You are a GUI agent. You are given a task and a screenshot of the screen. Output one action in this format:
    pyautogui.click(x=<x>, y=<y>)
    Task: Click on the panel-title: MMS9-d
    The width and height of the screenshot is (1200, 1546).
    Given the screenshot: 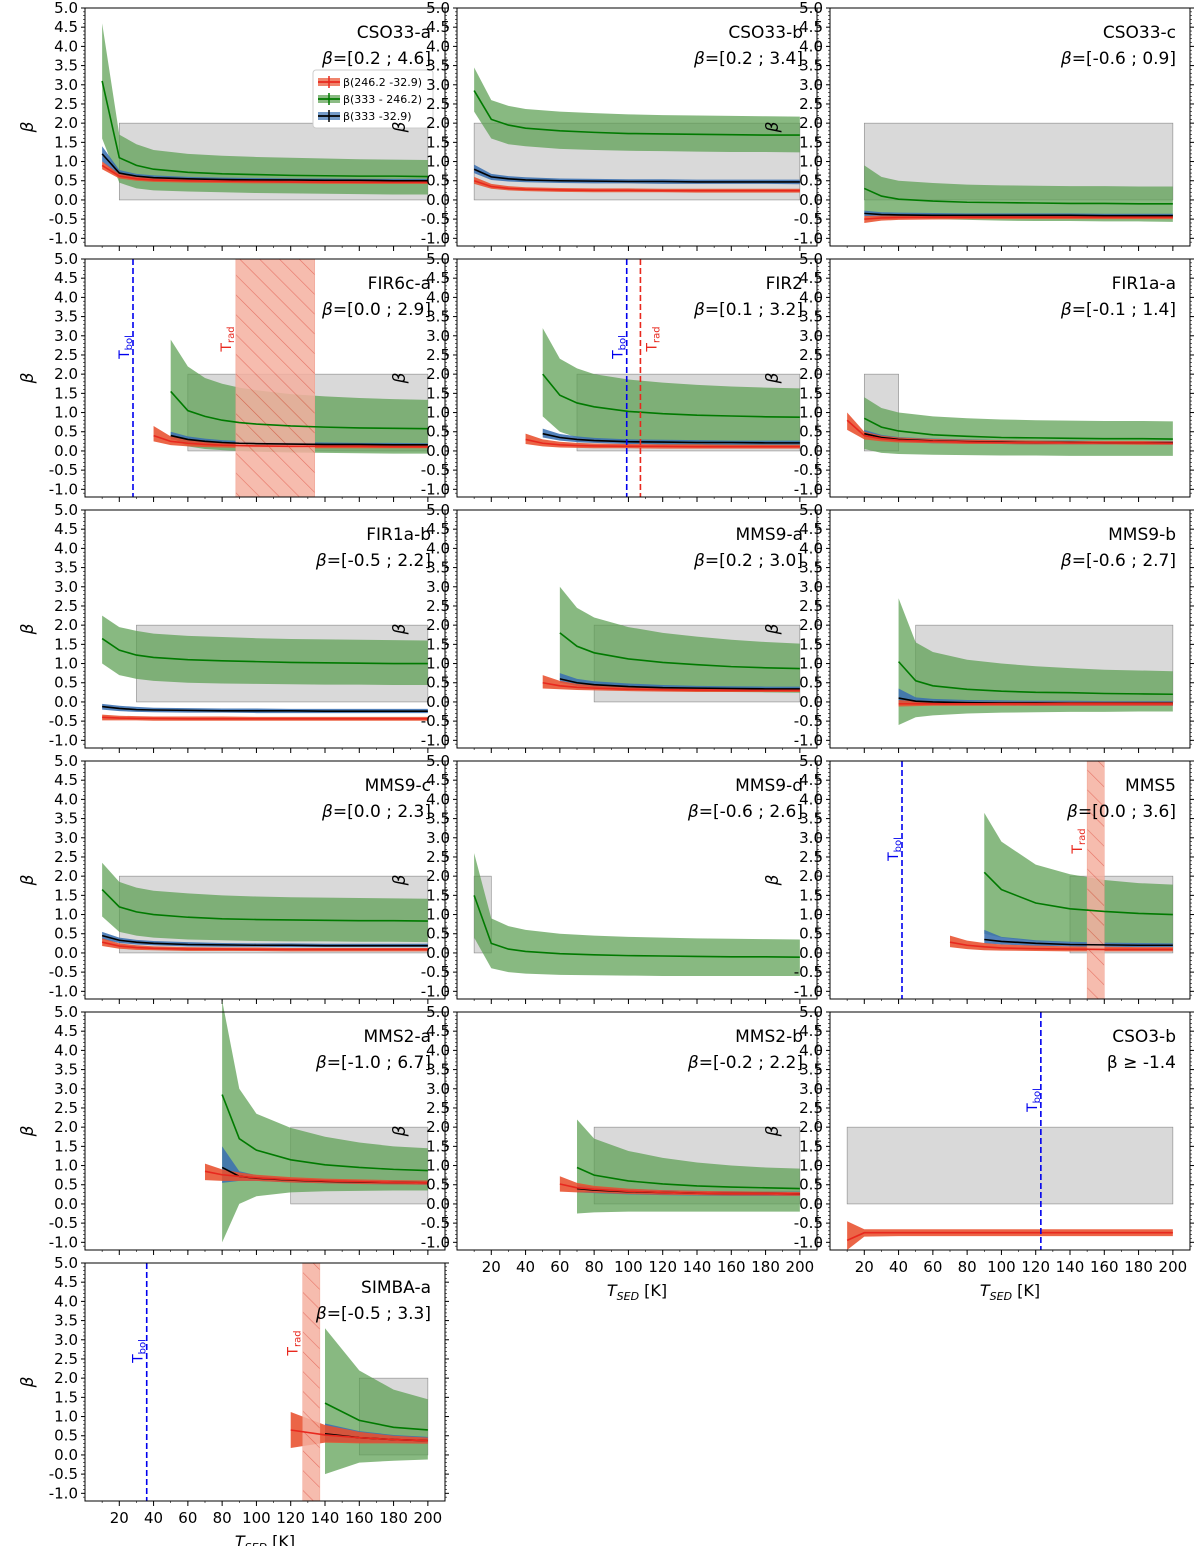 What is the action you would take?
    pyautogui.click(x=769, y=786)
    